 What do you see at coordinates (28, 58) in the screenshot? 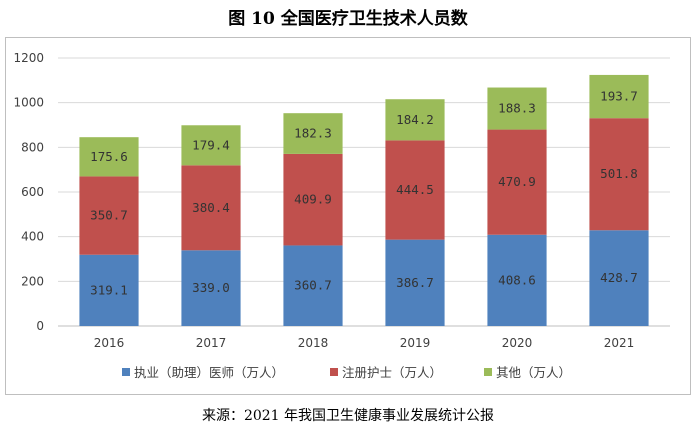
I see `y-tick-label: 1200` at bounding box center [28, 58].